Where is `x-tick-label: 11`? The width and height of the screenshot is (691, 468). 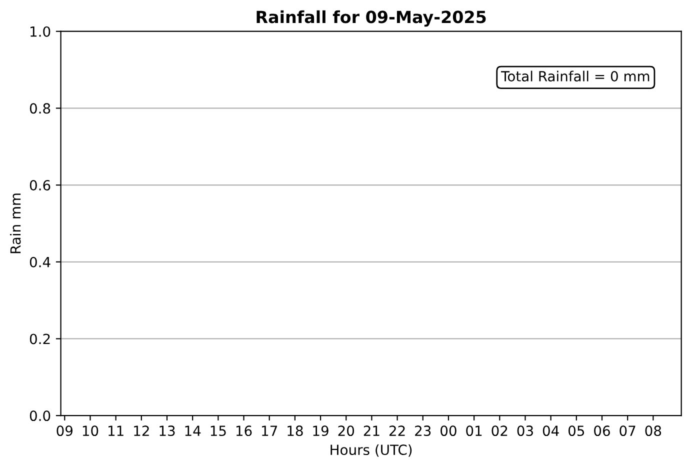 x-tick-label: 11 is located at coordinates (116, 431).